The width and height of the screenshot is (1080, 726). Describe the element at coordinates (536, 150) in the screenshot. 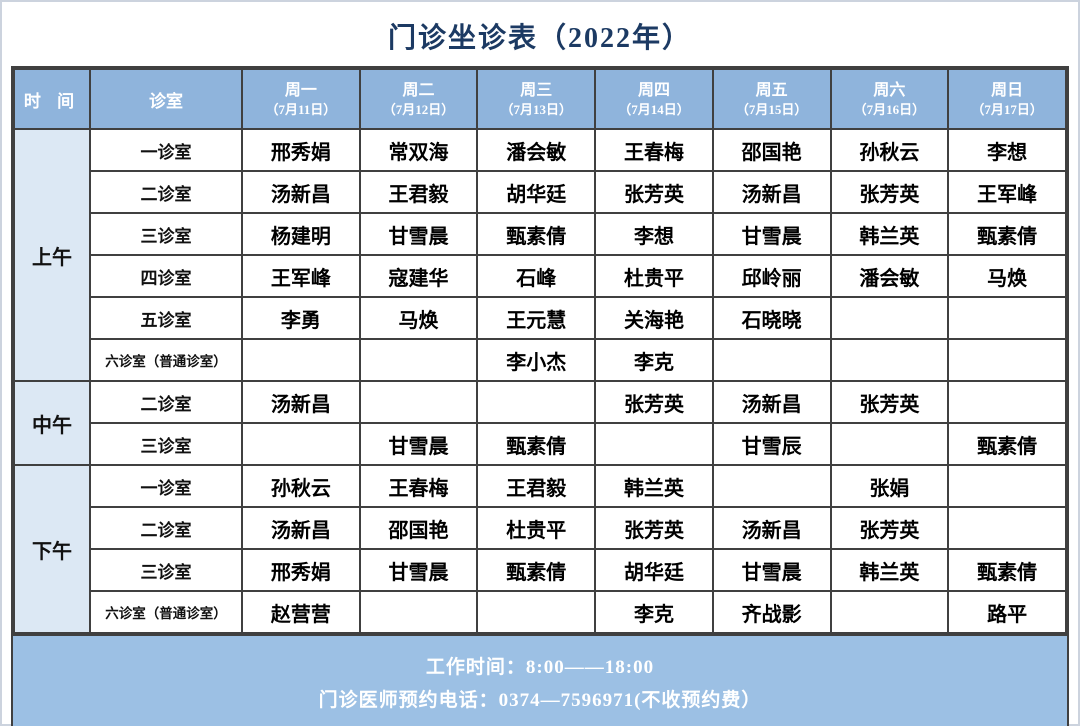

I see `doctor-cell: 潘会敏` at that location.